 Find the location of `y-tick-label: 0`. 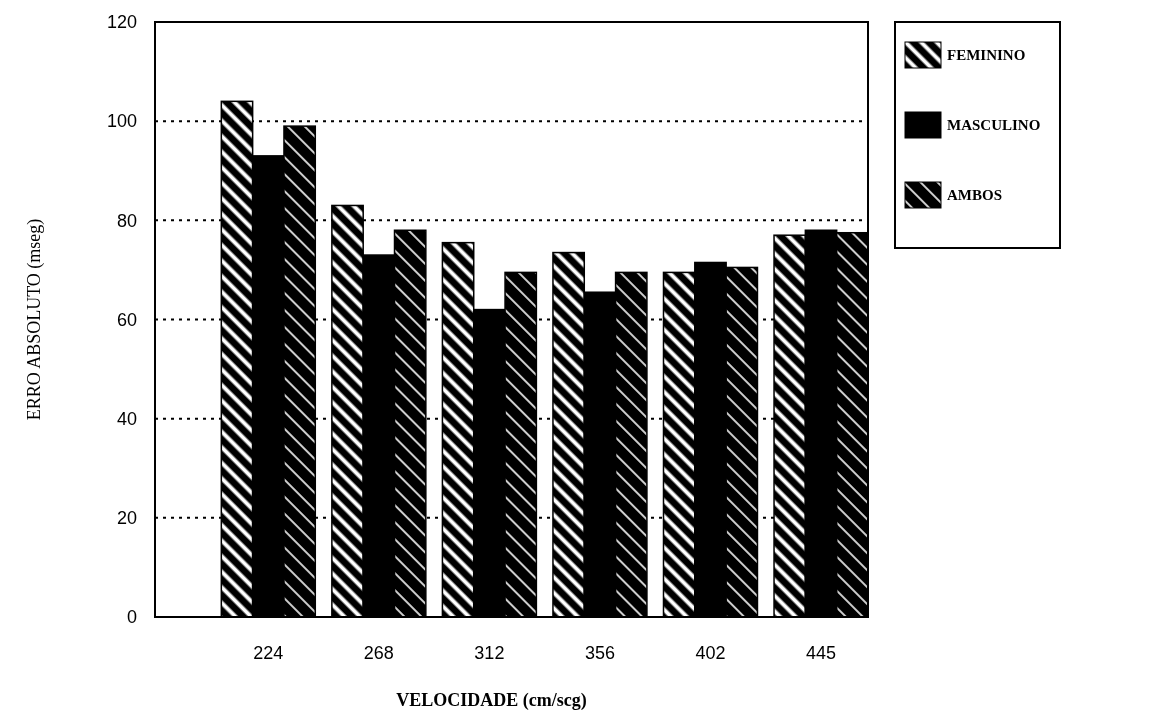

y-tick-label: 0 is located at coordinates (131, 617).